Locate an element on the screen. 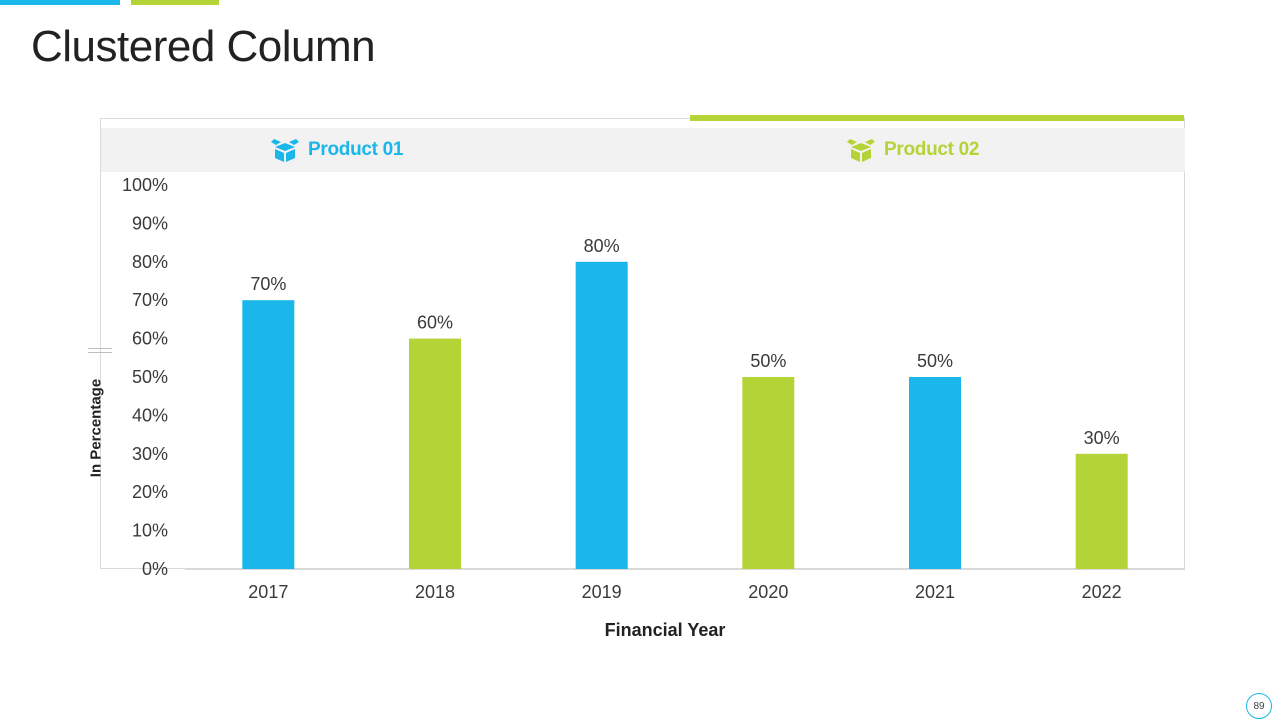  y-tick-label: 20% is located at coordinates (150, 492).